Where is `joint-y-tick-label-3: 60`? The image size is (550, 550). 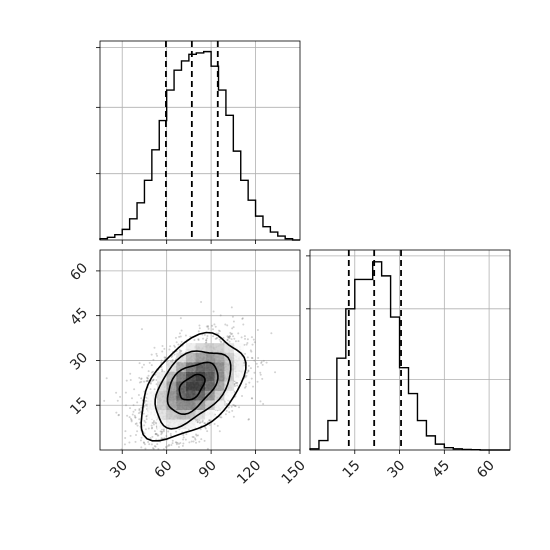 joint-y-tick-label-3: 60 is located at coordinates (79, 272).